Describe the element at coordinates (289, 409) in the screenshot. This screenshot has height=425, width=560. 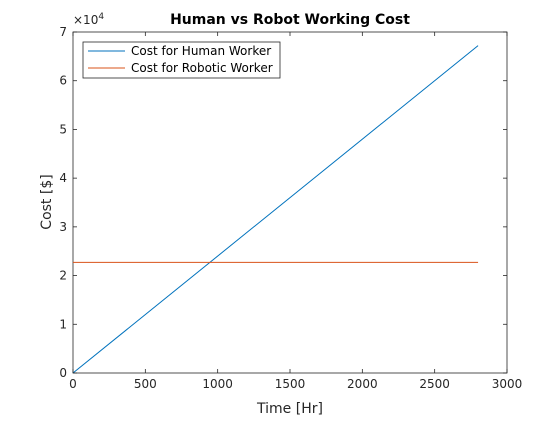
I see `x-axis-label: Time [Hr]` at that location.